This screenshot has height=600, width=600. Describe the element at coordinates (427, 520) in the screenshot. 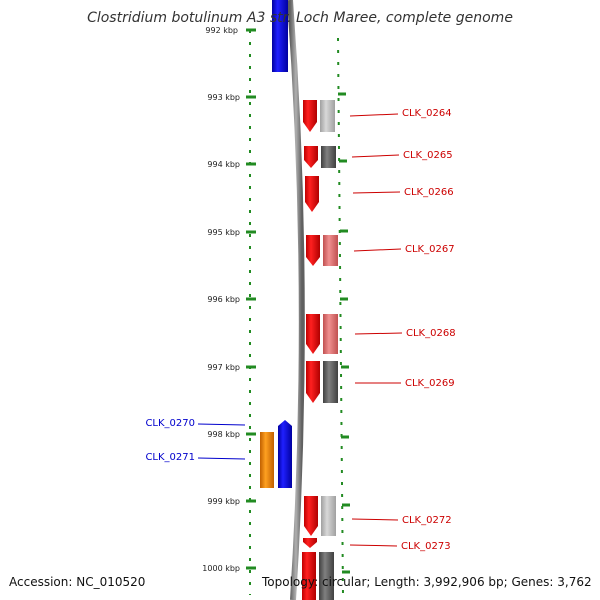

I see `gene-label: CLK_0272` at that location.